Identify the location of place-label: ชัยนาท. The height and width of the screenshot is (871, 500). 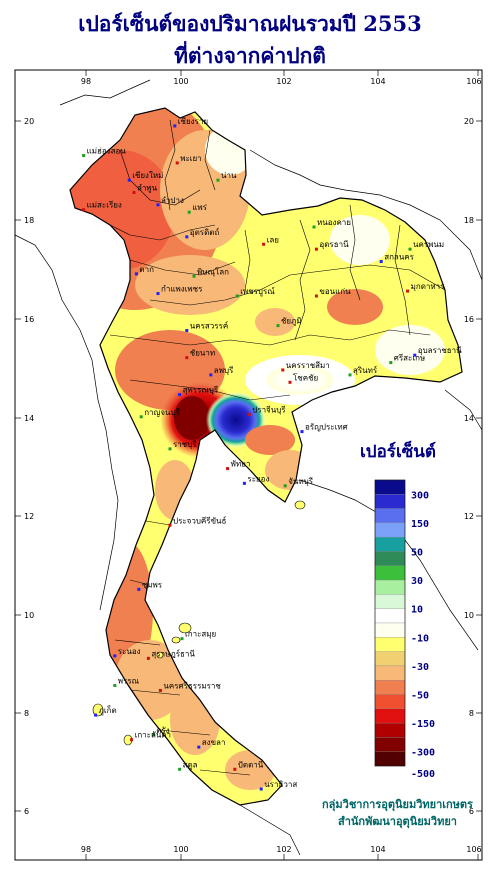
(202, 353).